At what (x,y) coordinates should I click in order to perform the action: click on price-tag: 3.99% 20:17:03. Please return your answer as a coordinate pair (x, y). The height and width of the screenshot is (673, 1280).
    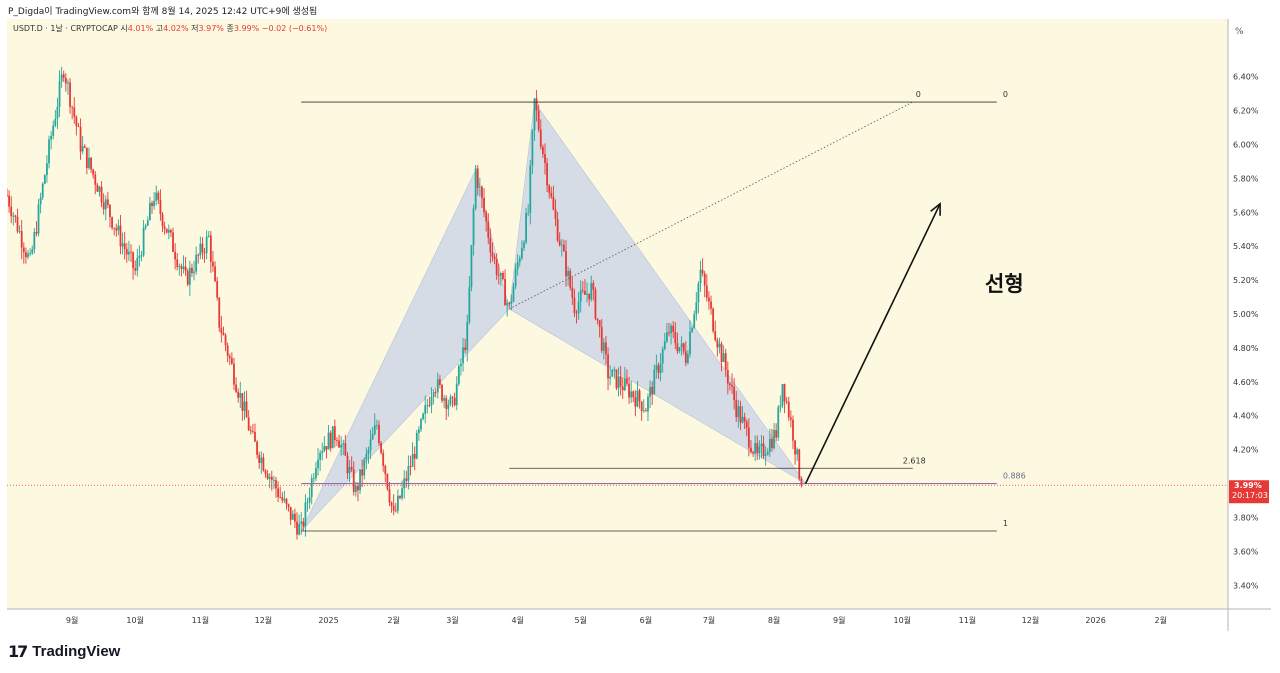
    Looking at the image, I should click on (1249, 492).